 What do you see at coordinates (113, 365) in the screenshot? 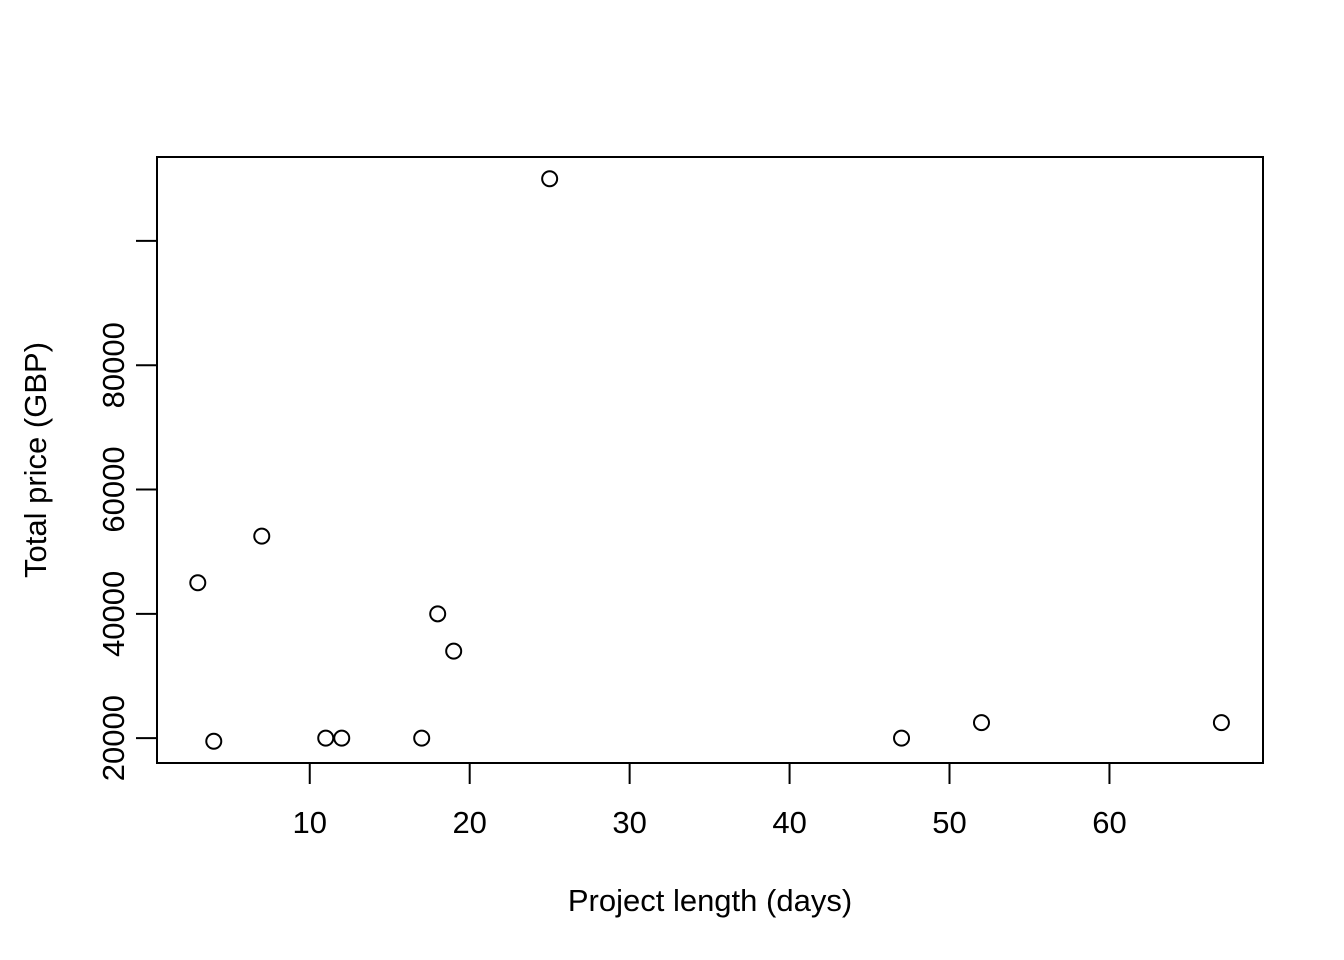
I see `y-tick-label: 80000` at bounding box center [113, 365].